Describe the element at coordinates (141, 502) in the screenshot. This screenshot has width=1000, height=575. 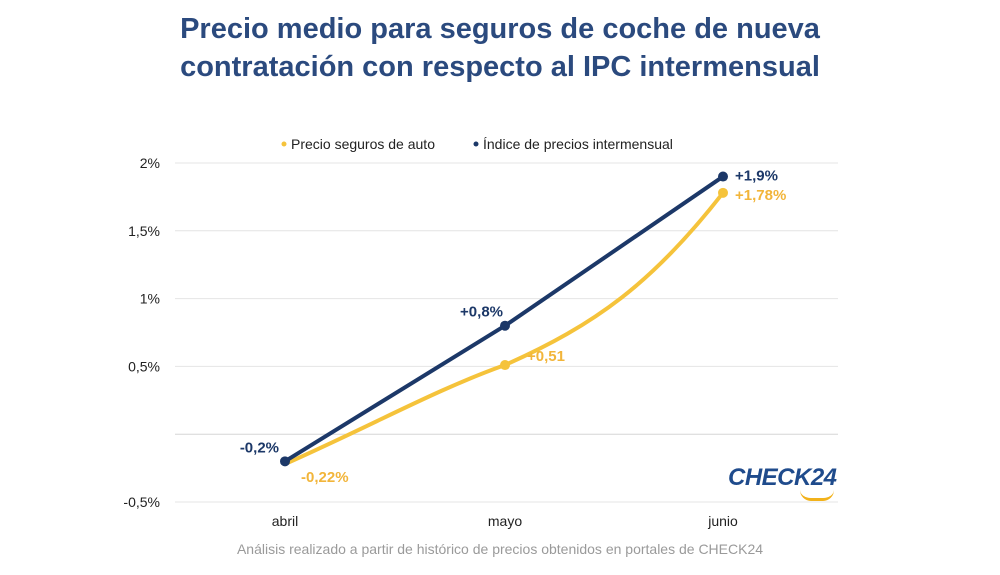
I see `y-tick-label: -0,5%` at that location.